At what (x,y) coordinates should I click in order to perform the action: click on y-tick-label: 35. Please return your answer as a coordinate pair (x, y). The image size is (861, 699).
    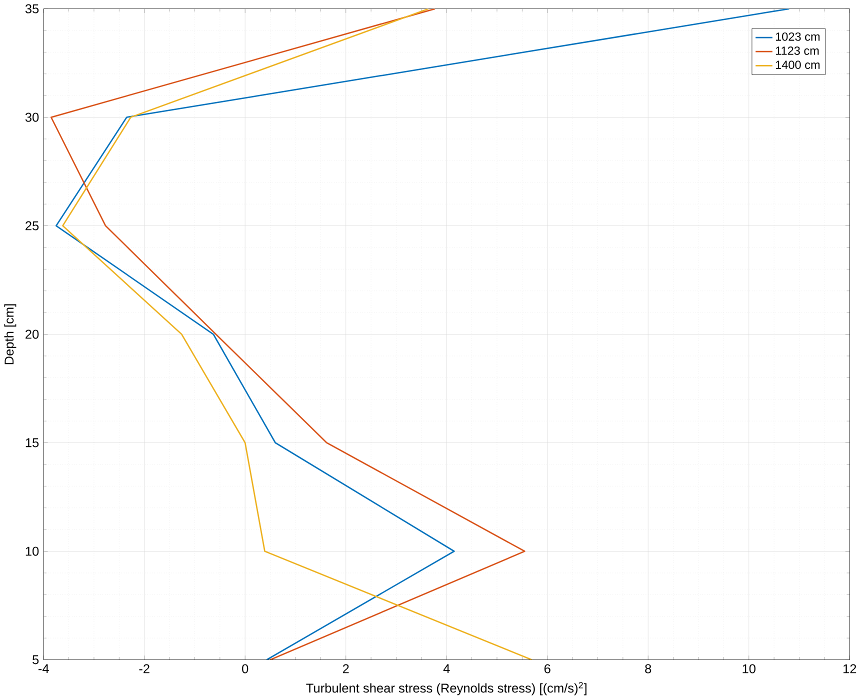
    Looking at the image, I should click on (32, 9).